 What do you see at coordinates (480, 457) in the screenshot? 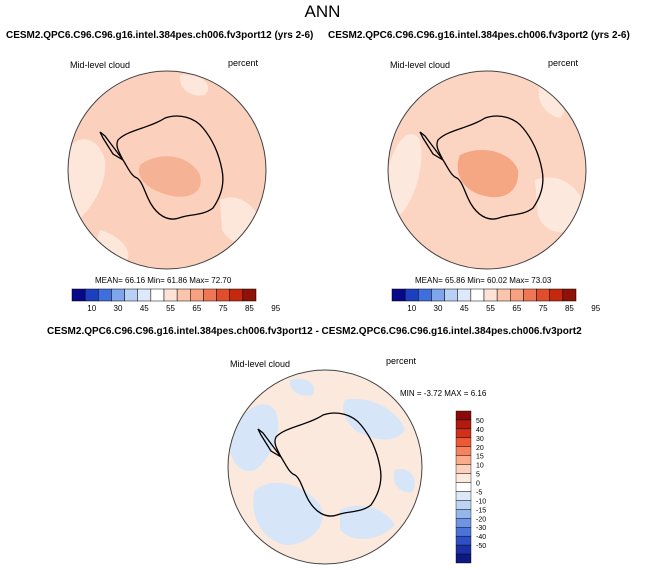
I see `diff-colorbar-tick-label: 15` at bounding box center [480, 457].